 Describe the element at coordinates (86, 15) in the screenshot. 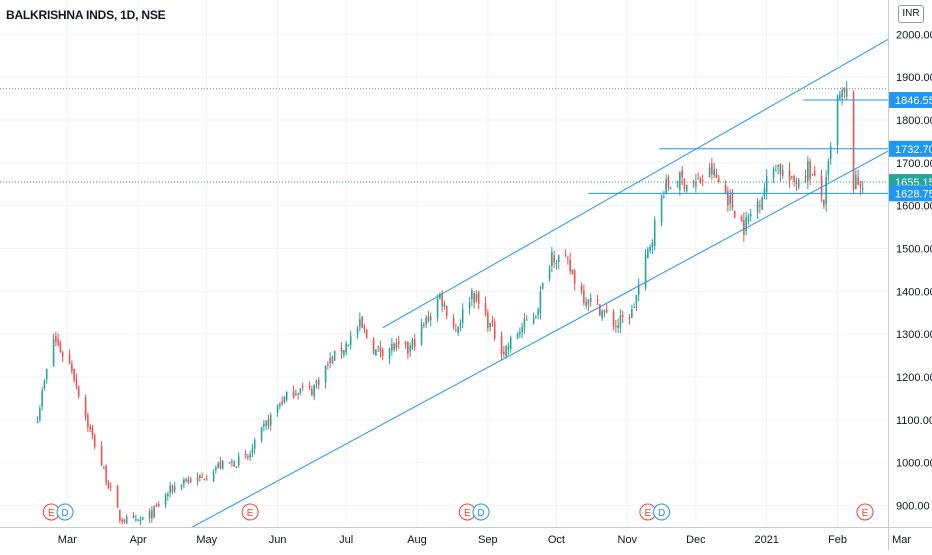

I see `symbol-title: BALKRISHNA INDS, 1D, NSE` at that location.